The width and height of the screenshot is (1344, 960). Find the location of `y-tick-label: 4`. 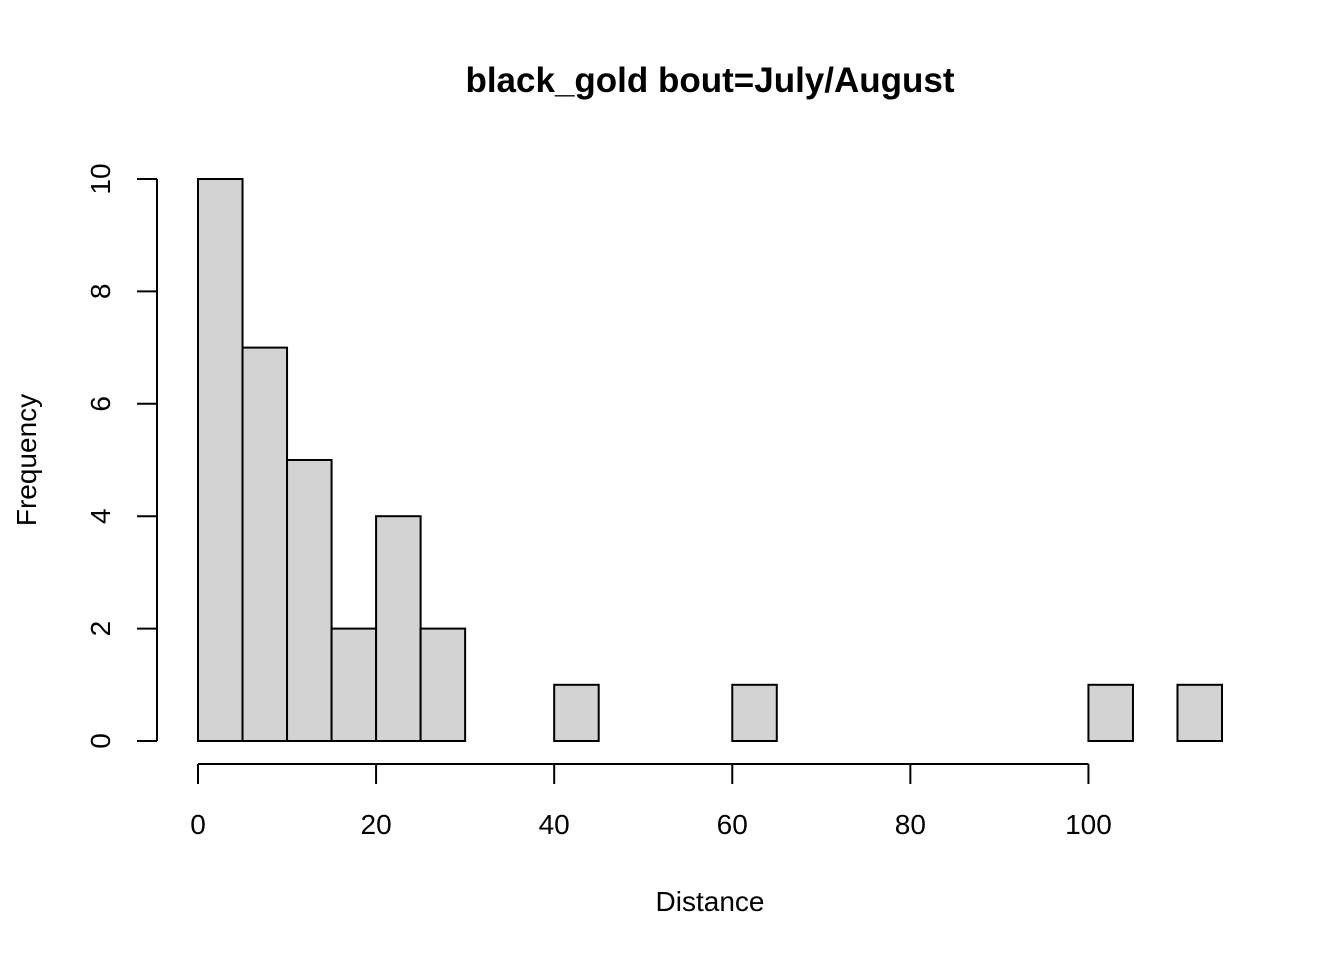

y-tick-label: 4 is located at coordinates (100, 516).